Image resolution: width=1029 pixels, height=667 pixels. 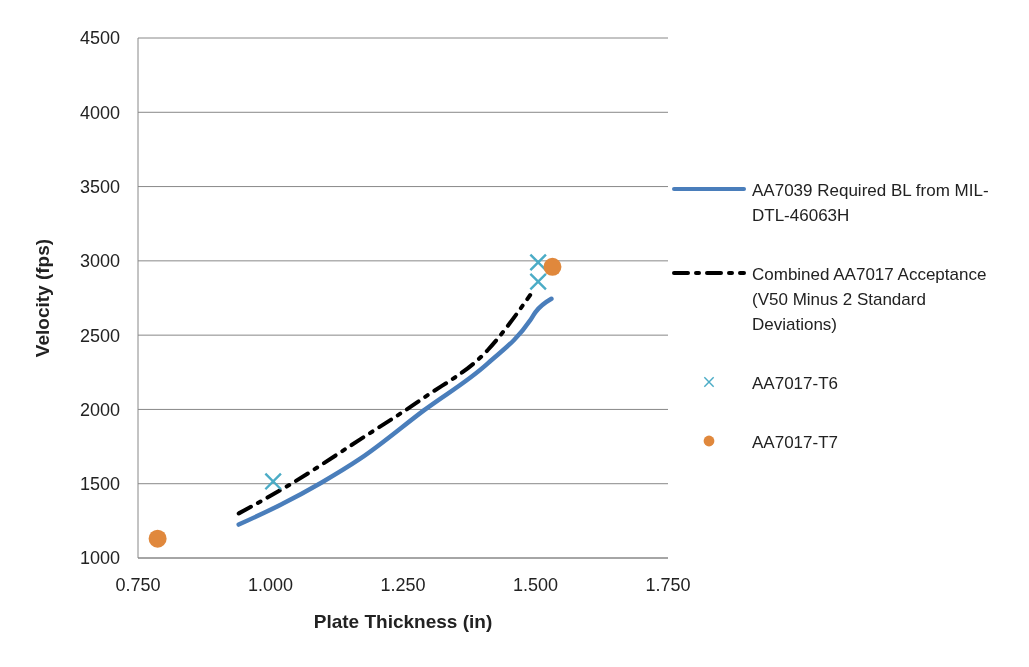 What do you see at coordinates (795, 383) in the screenshot?
I see `legend-label: AA7017-T6` at bounding box center [795, 383].